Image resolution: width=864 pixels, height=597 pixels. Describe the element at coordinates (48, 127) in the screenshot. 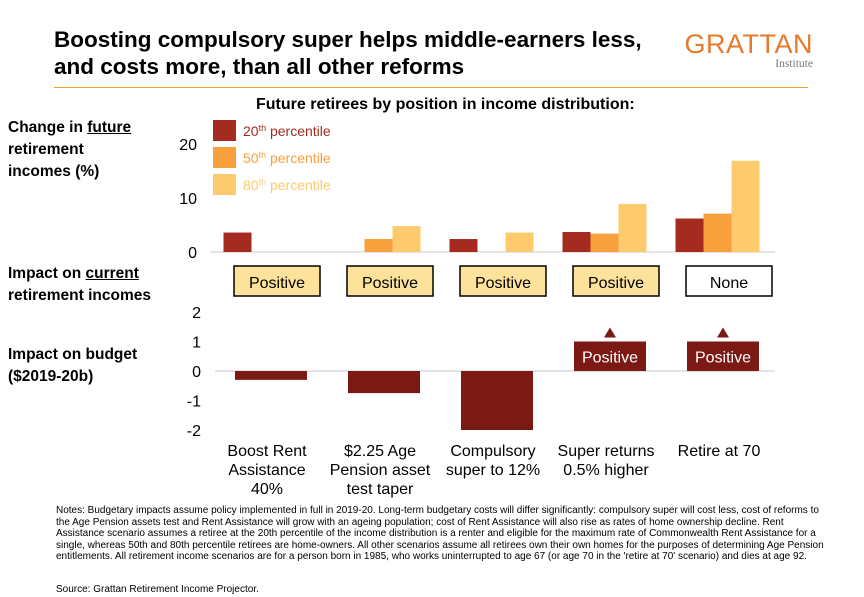

I see `future-label-prefix: Change in` at that location.